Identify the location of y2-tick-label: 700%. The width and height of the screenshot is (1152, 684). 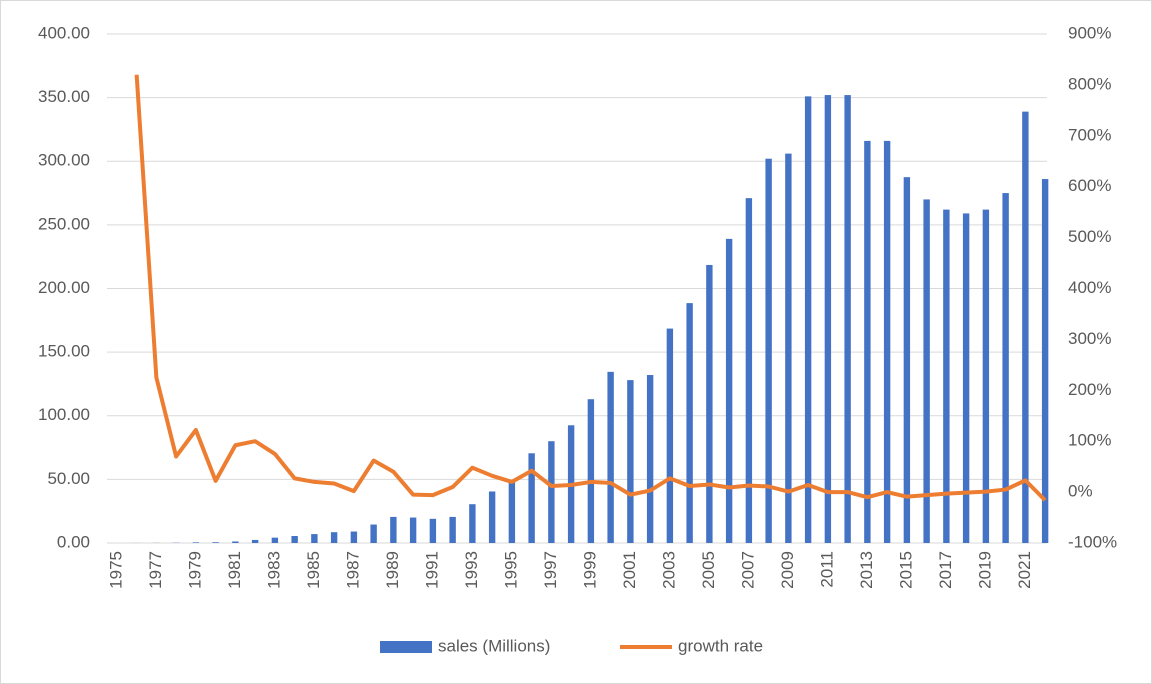
(1089, 134).